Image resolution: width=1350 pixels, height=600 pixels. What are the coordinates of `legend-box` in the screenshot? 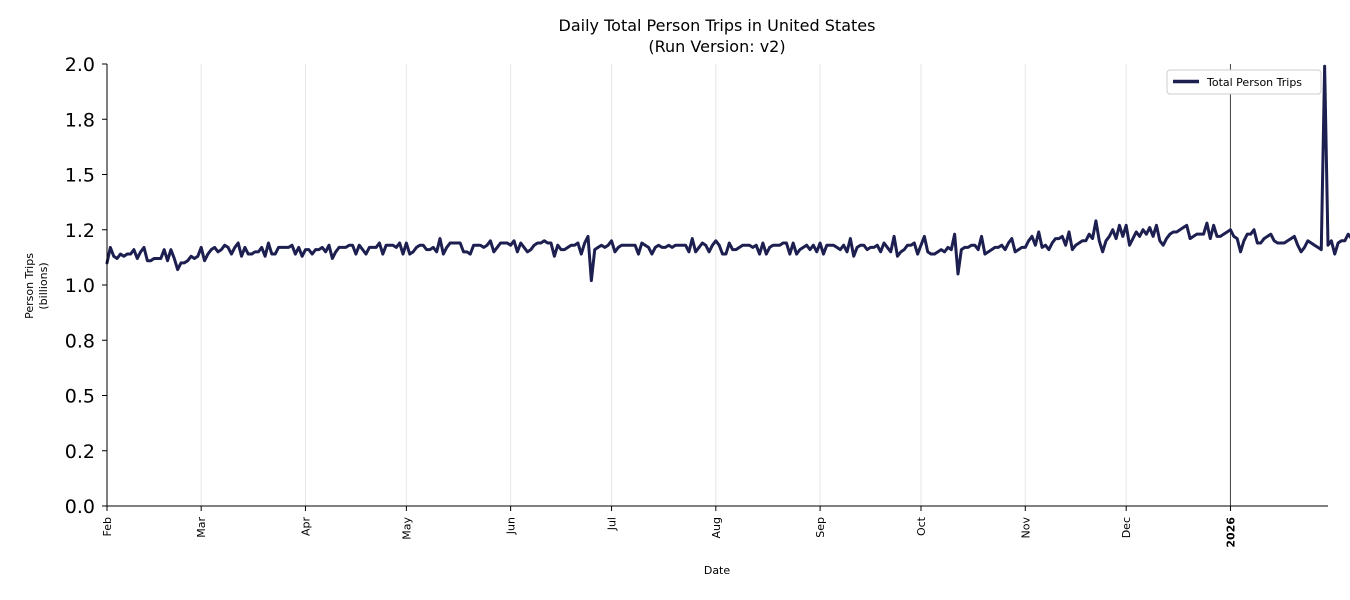 It's located at (1244, 82).